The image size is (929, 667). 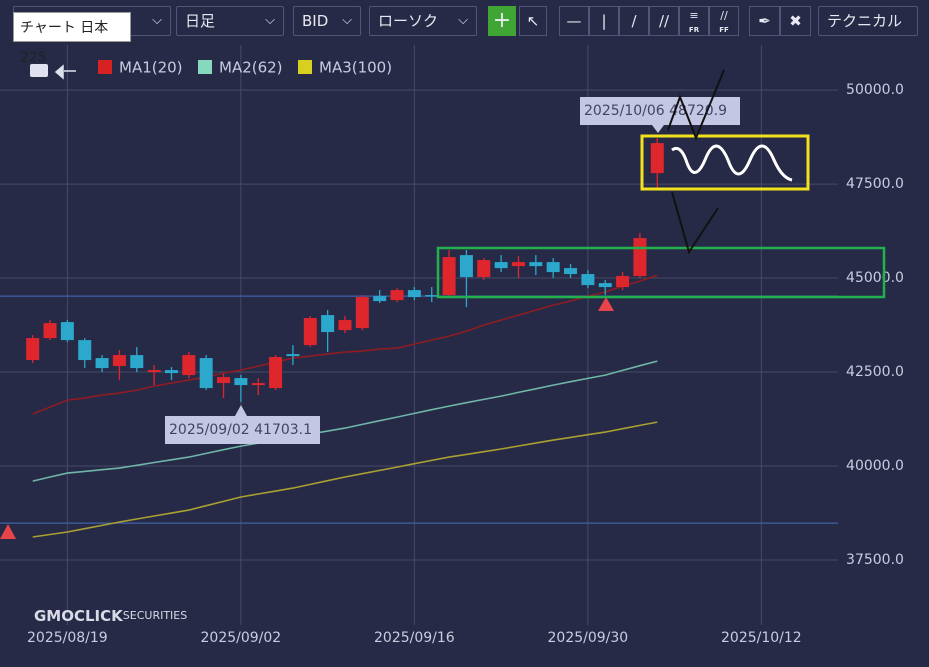 I want to click on y-tick-label: 37500.0, so click(x=875, y=560).